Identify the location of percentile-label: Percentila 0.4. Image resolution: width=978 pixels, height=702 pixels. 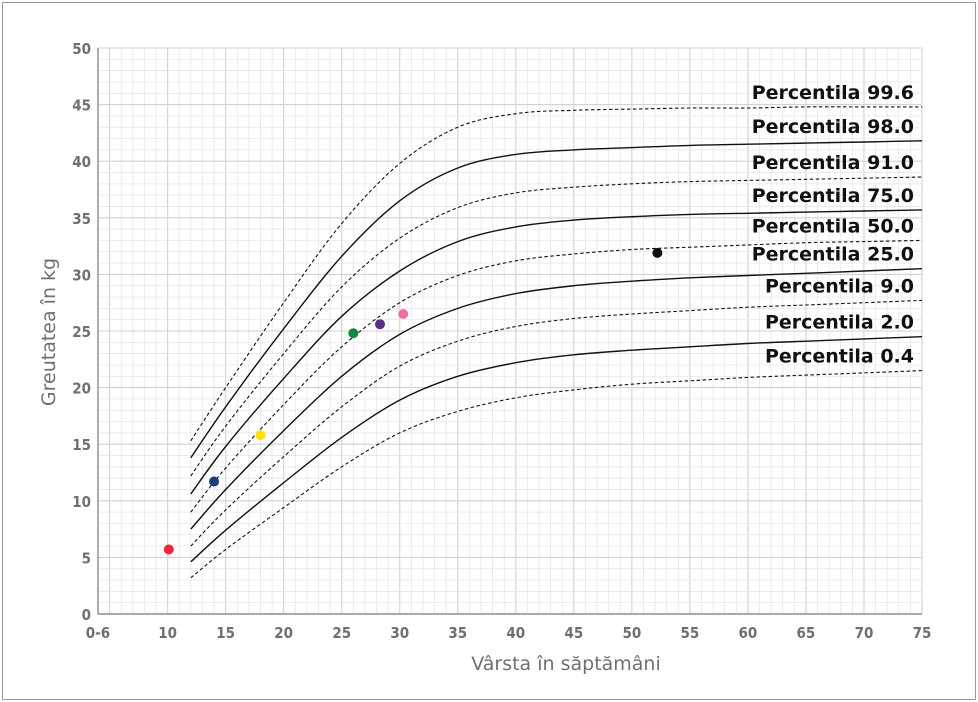
(839, 357).